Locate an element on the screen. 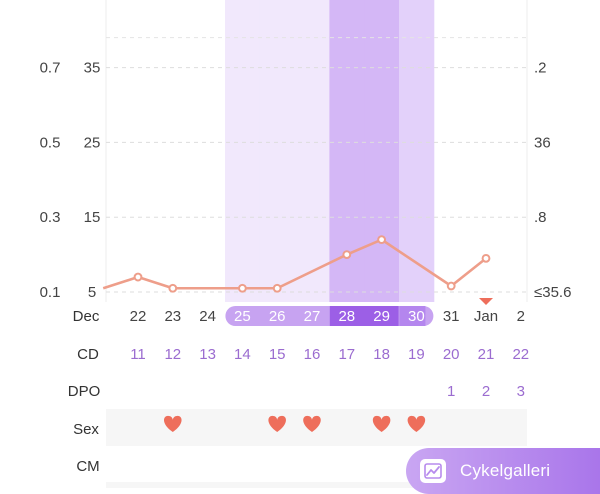  left-inner-tick-label: 25 is located at coordinates (92, 142).